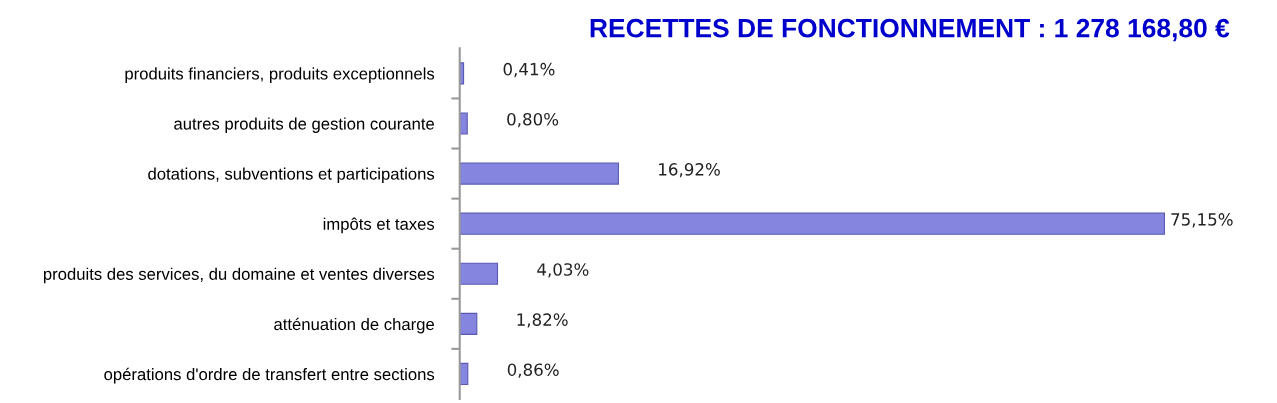  Describe the element at coordinates (304, 125) in the screenshot. I see `y-tick-label: autres produits de gestion courante` at that location.